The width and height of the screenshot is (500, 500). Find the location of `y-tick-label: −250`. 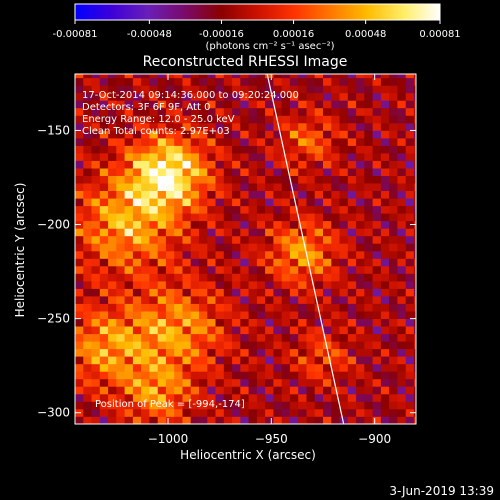

y-tick-label: −250 is located at coordinates (53, 319).